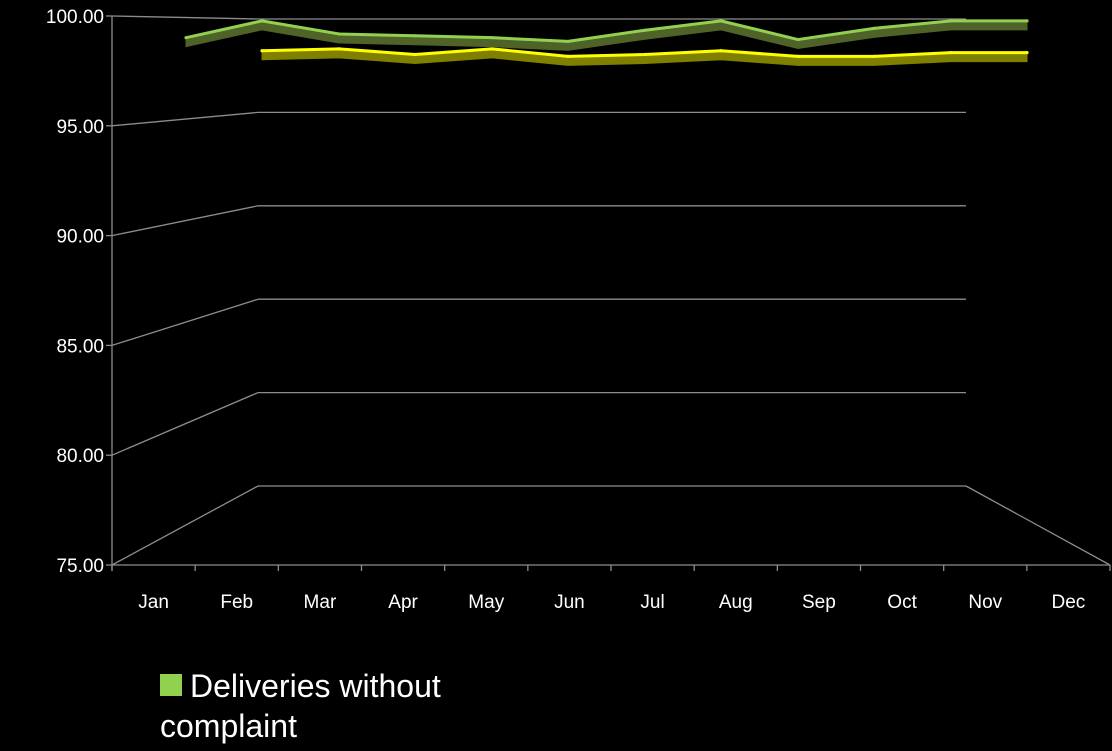 The height and width of the screenshot is (751, 1112). Describe the element at coordinates (153, 602) in the screenshot. I see `x-tick-label: Jan` at that location.